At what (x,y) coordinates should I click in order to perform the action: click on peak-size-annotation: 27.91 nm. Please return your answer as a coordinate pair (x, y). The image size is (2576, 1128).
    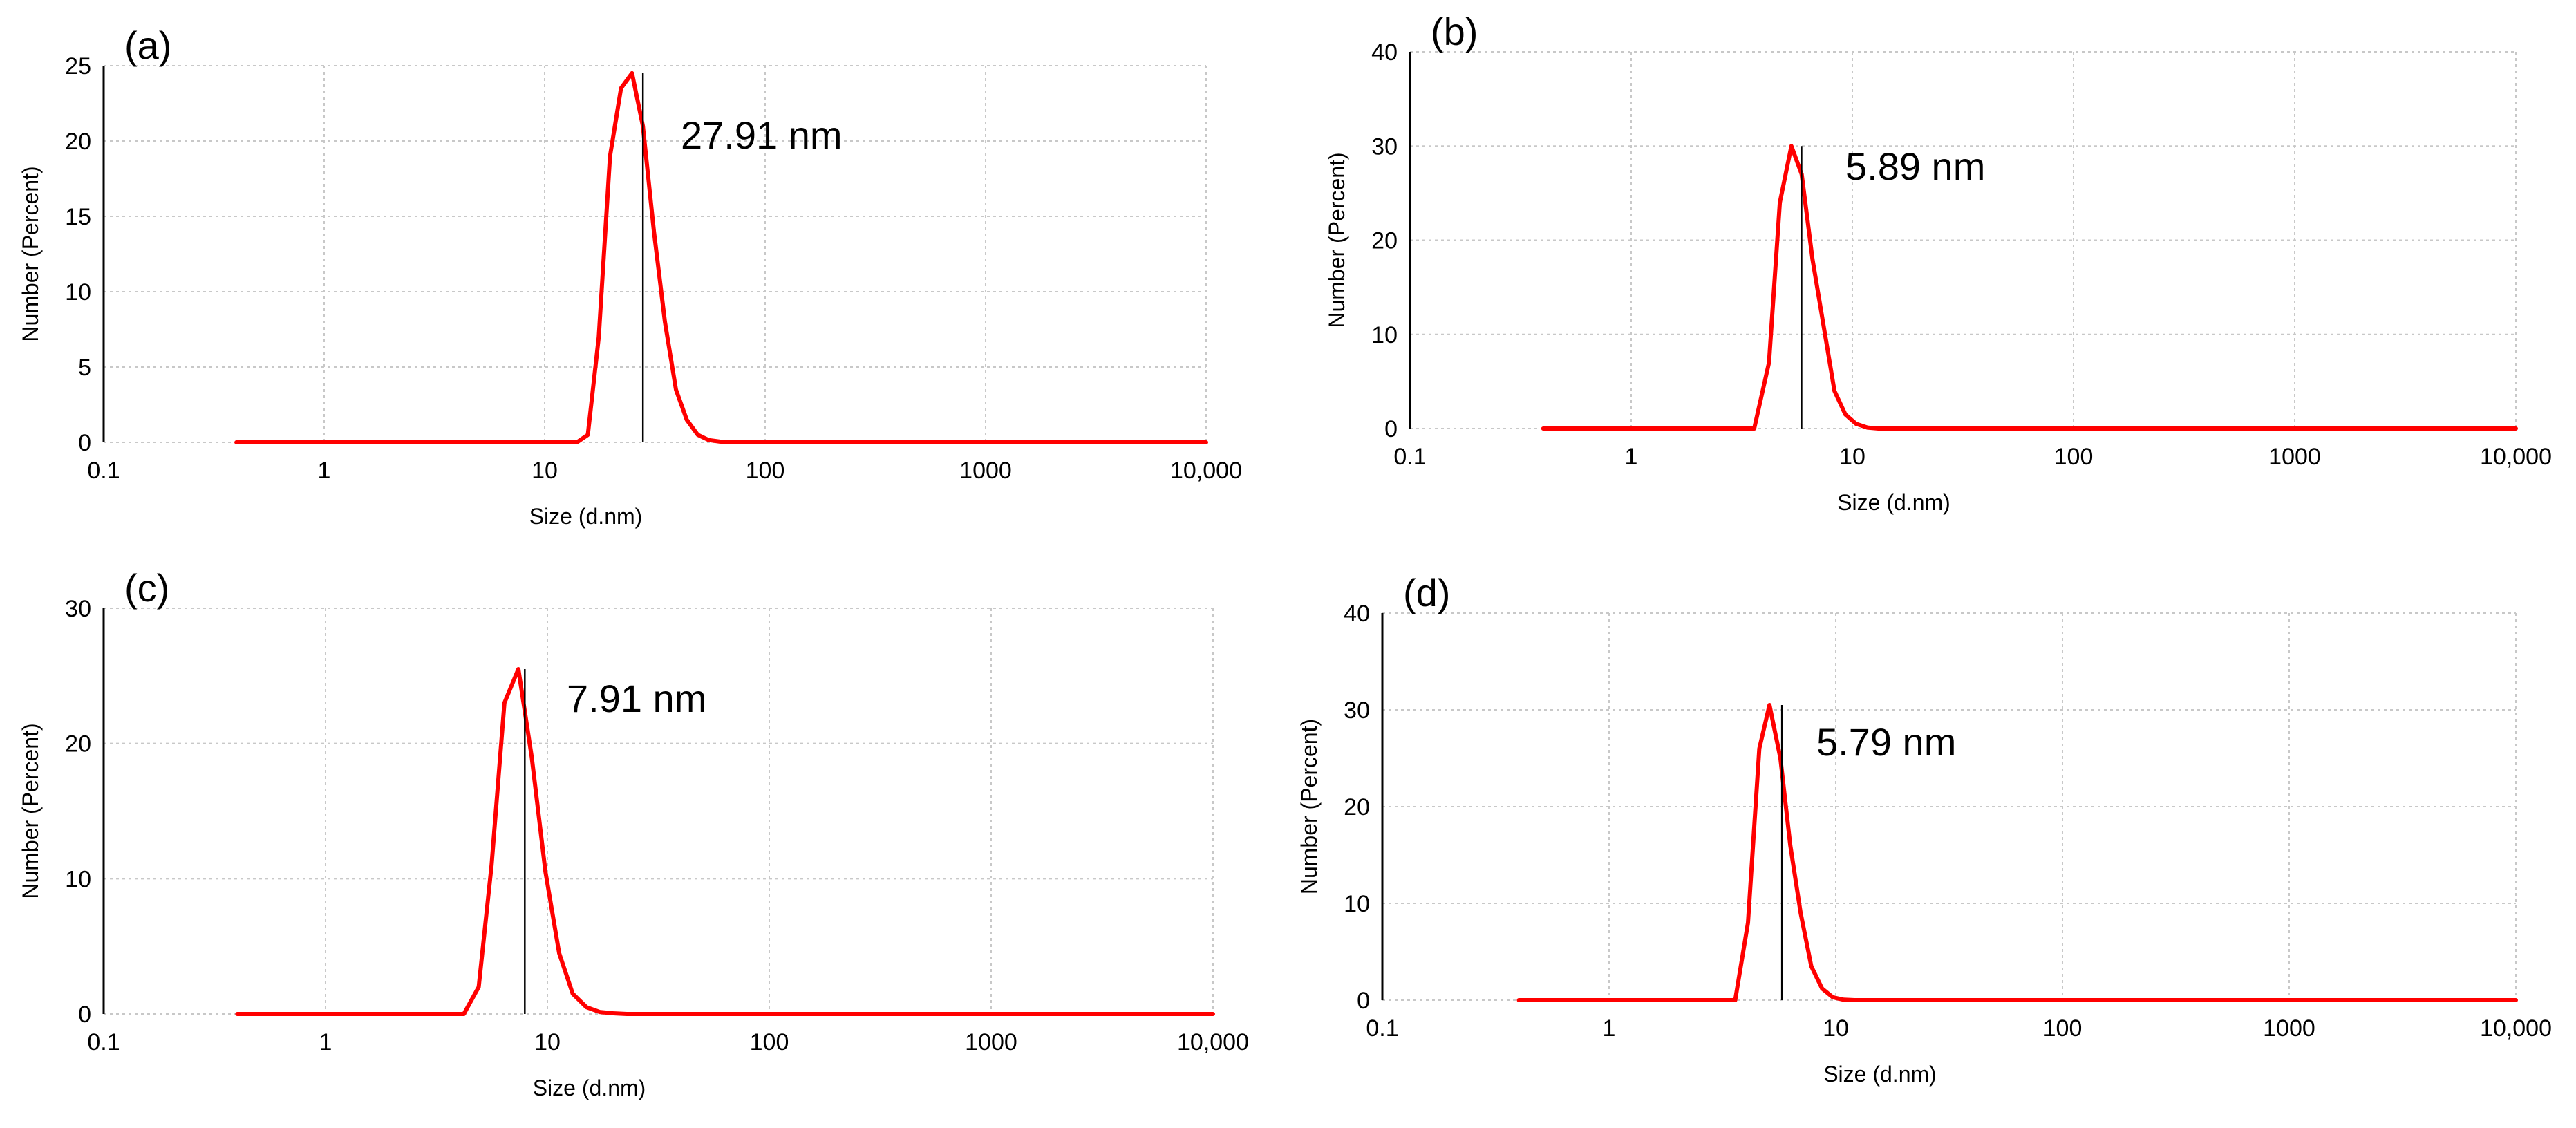
    Looking at the image, I should click on (762, 135).